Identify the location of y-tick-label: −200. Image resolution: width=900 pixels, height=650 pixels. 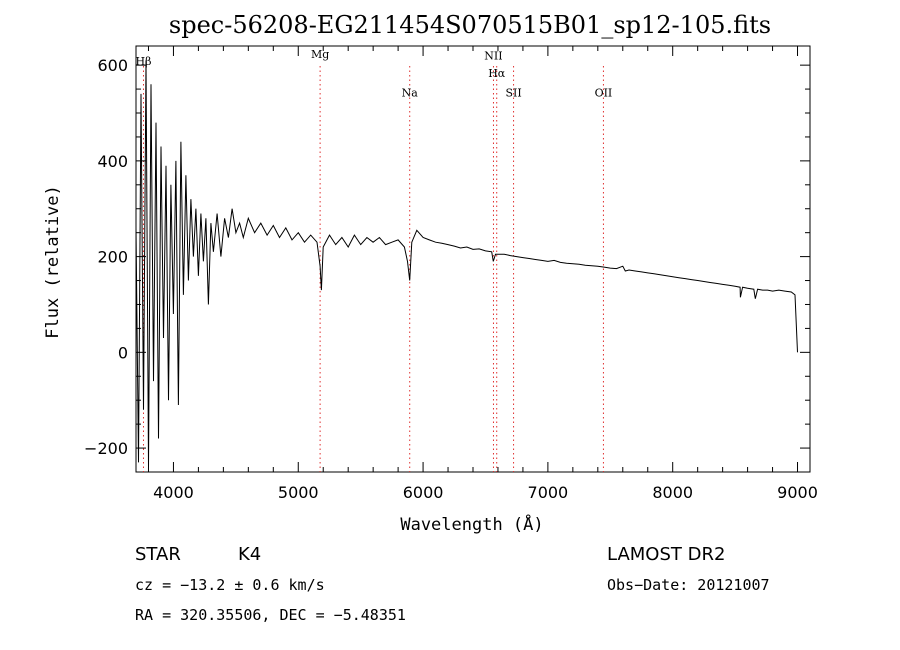
(106, 448).